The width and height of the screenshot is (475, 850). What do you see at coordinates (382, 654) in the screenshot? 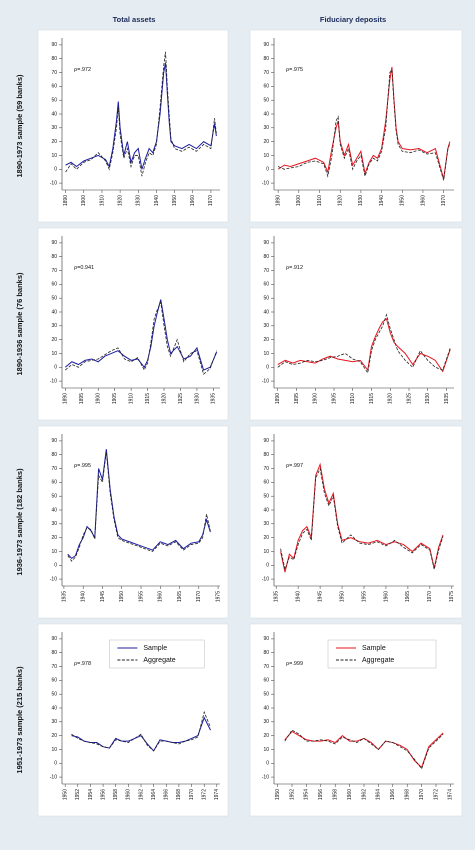
I see `legend-box` at bounding box center [382, 654].